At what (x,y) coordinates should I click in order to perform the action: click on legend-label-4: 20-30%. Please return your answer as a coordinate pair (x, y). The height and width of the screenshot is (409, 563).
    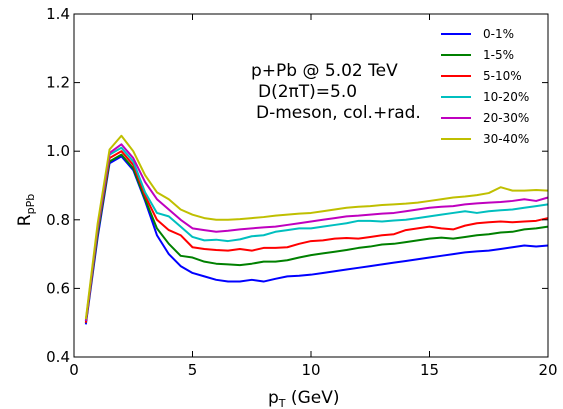
    Looking at the image, I should click on (506, 118).